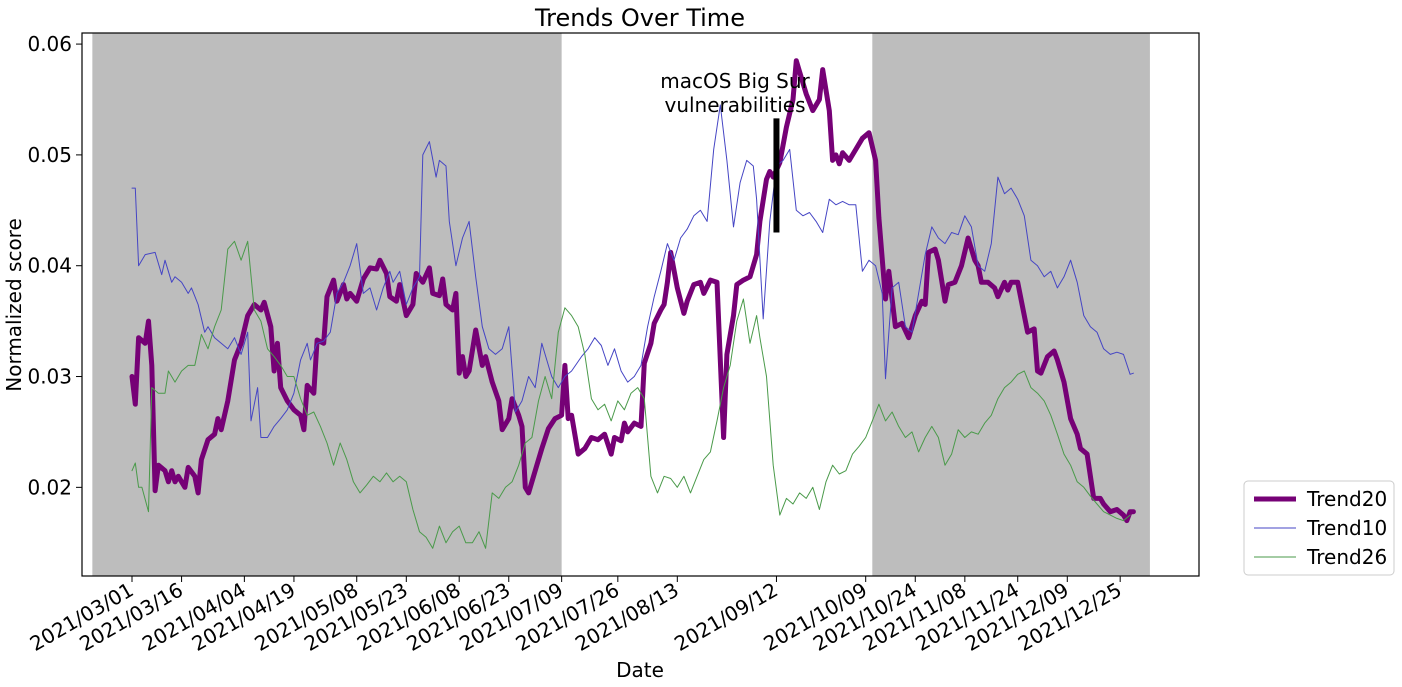 This screenshot has width=1402, height=687. I want to click on y-tick-label: 0.04, so click(49, 266).